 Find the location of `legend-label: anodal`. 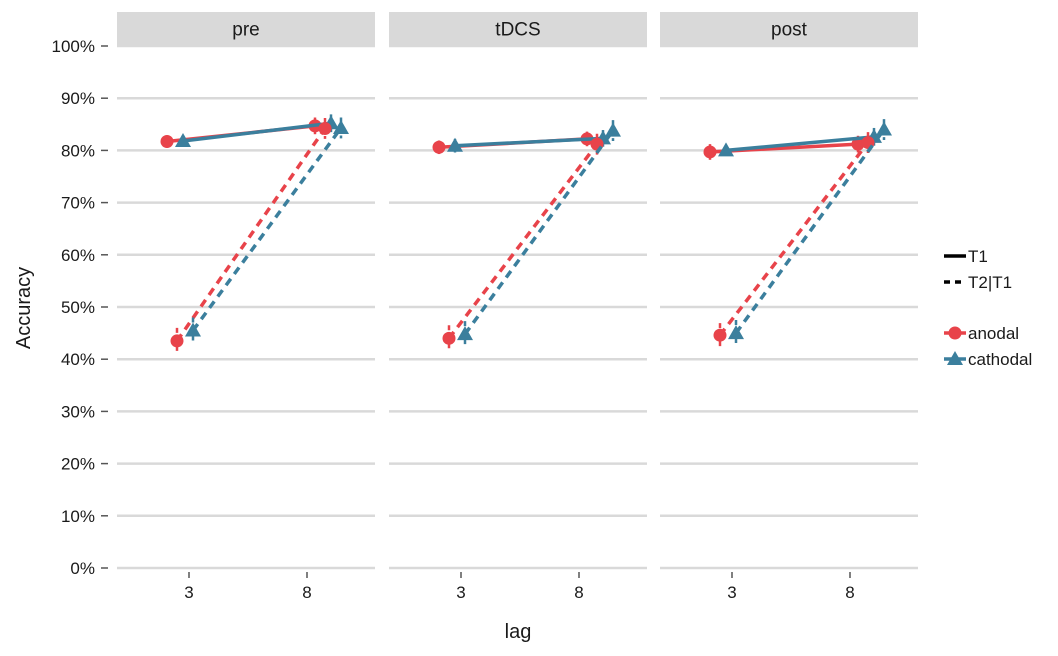

legend-label: anodal is located at coordinates (993, 333).